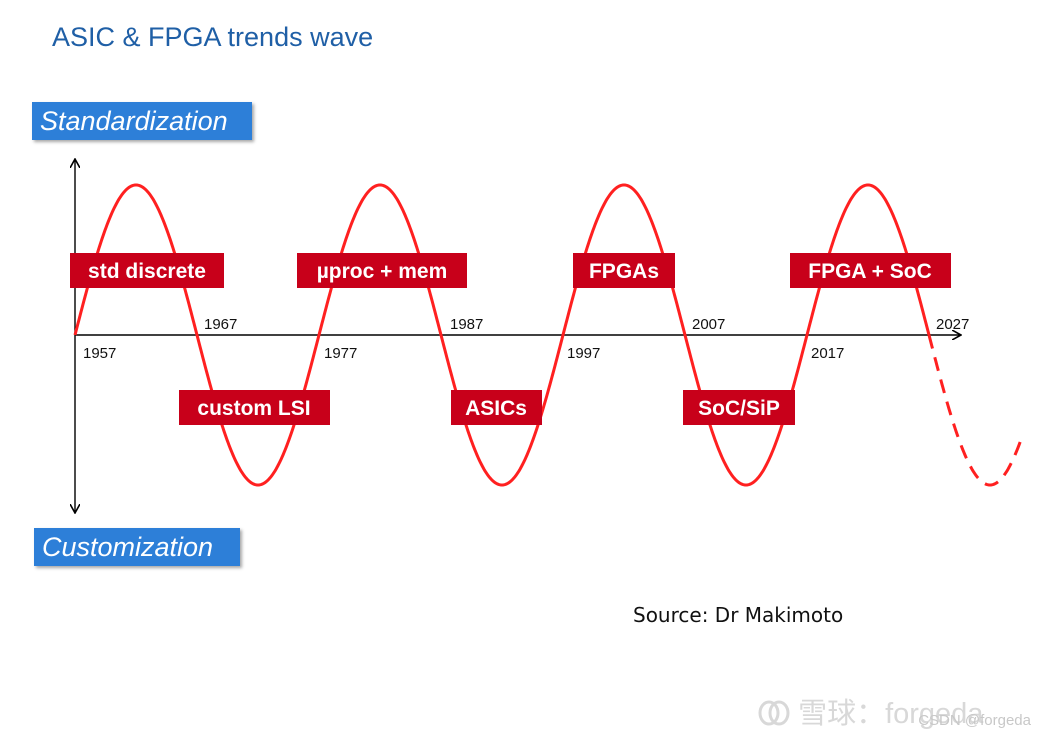  I want to click on phase-box: SoC/SiP, so click(739, 407).